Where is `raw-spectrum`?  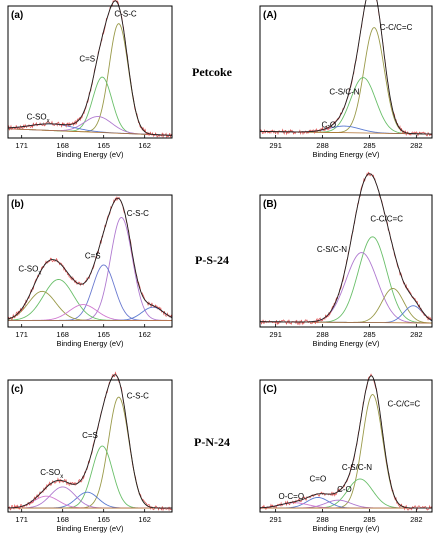
raw-spectrum is located at coordinates (346, 68).